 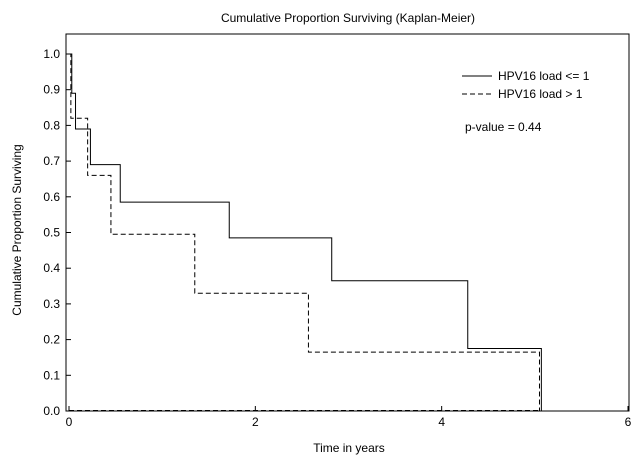 I want to click on legend-label-high-load: HPV16 load > 1, so click(x=540, y=94).